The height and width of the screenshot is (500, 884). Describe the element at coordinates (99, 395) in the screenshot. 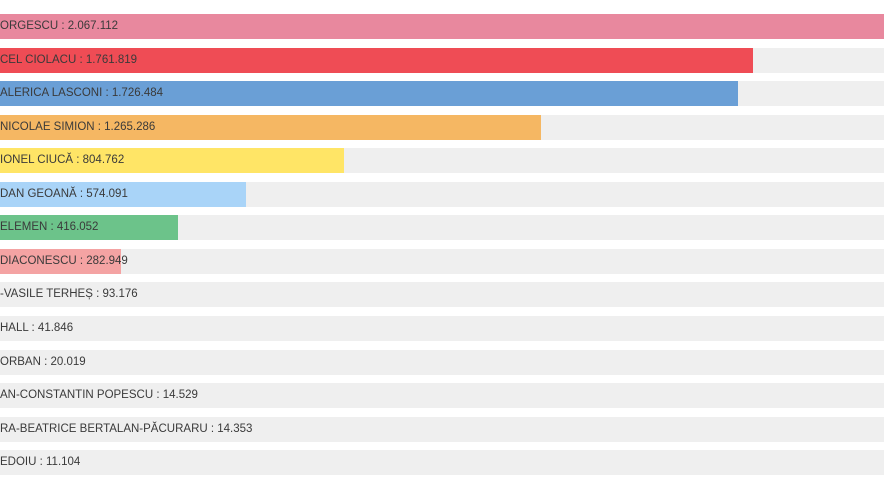

I see `bar-label: AN-CONSTANTIN POPESCU : 14.529` at that location.